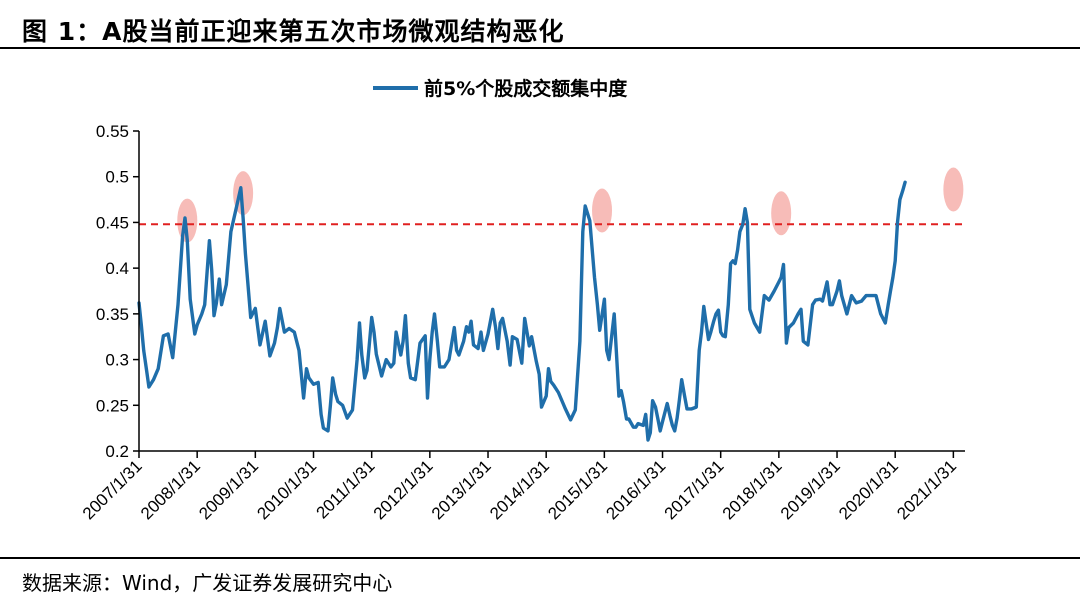 The height and width of the screenshot is (604, 1080). Describe the element at coordinates (635, 489) in the screenshot. I see `x-tick-label: 2016/1/31` at that location.